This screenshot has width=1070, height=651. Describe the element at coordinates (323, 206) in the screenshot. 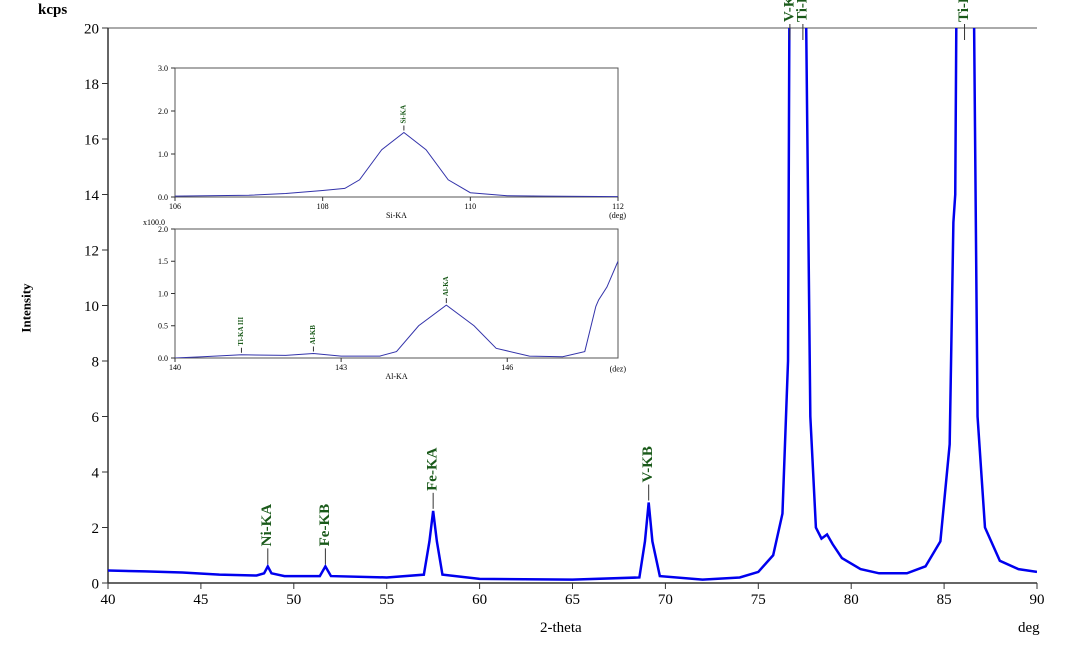

I see `x-tick-label: 108` at that location.